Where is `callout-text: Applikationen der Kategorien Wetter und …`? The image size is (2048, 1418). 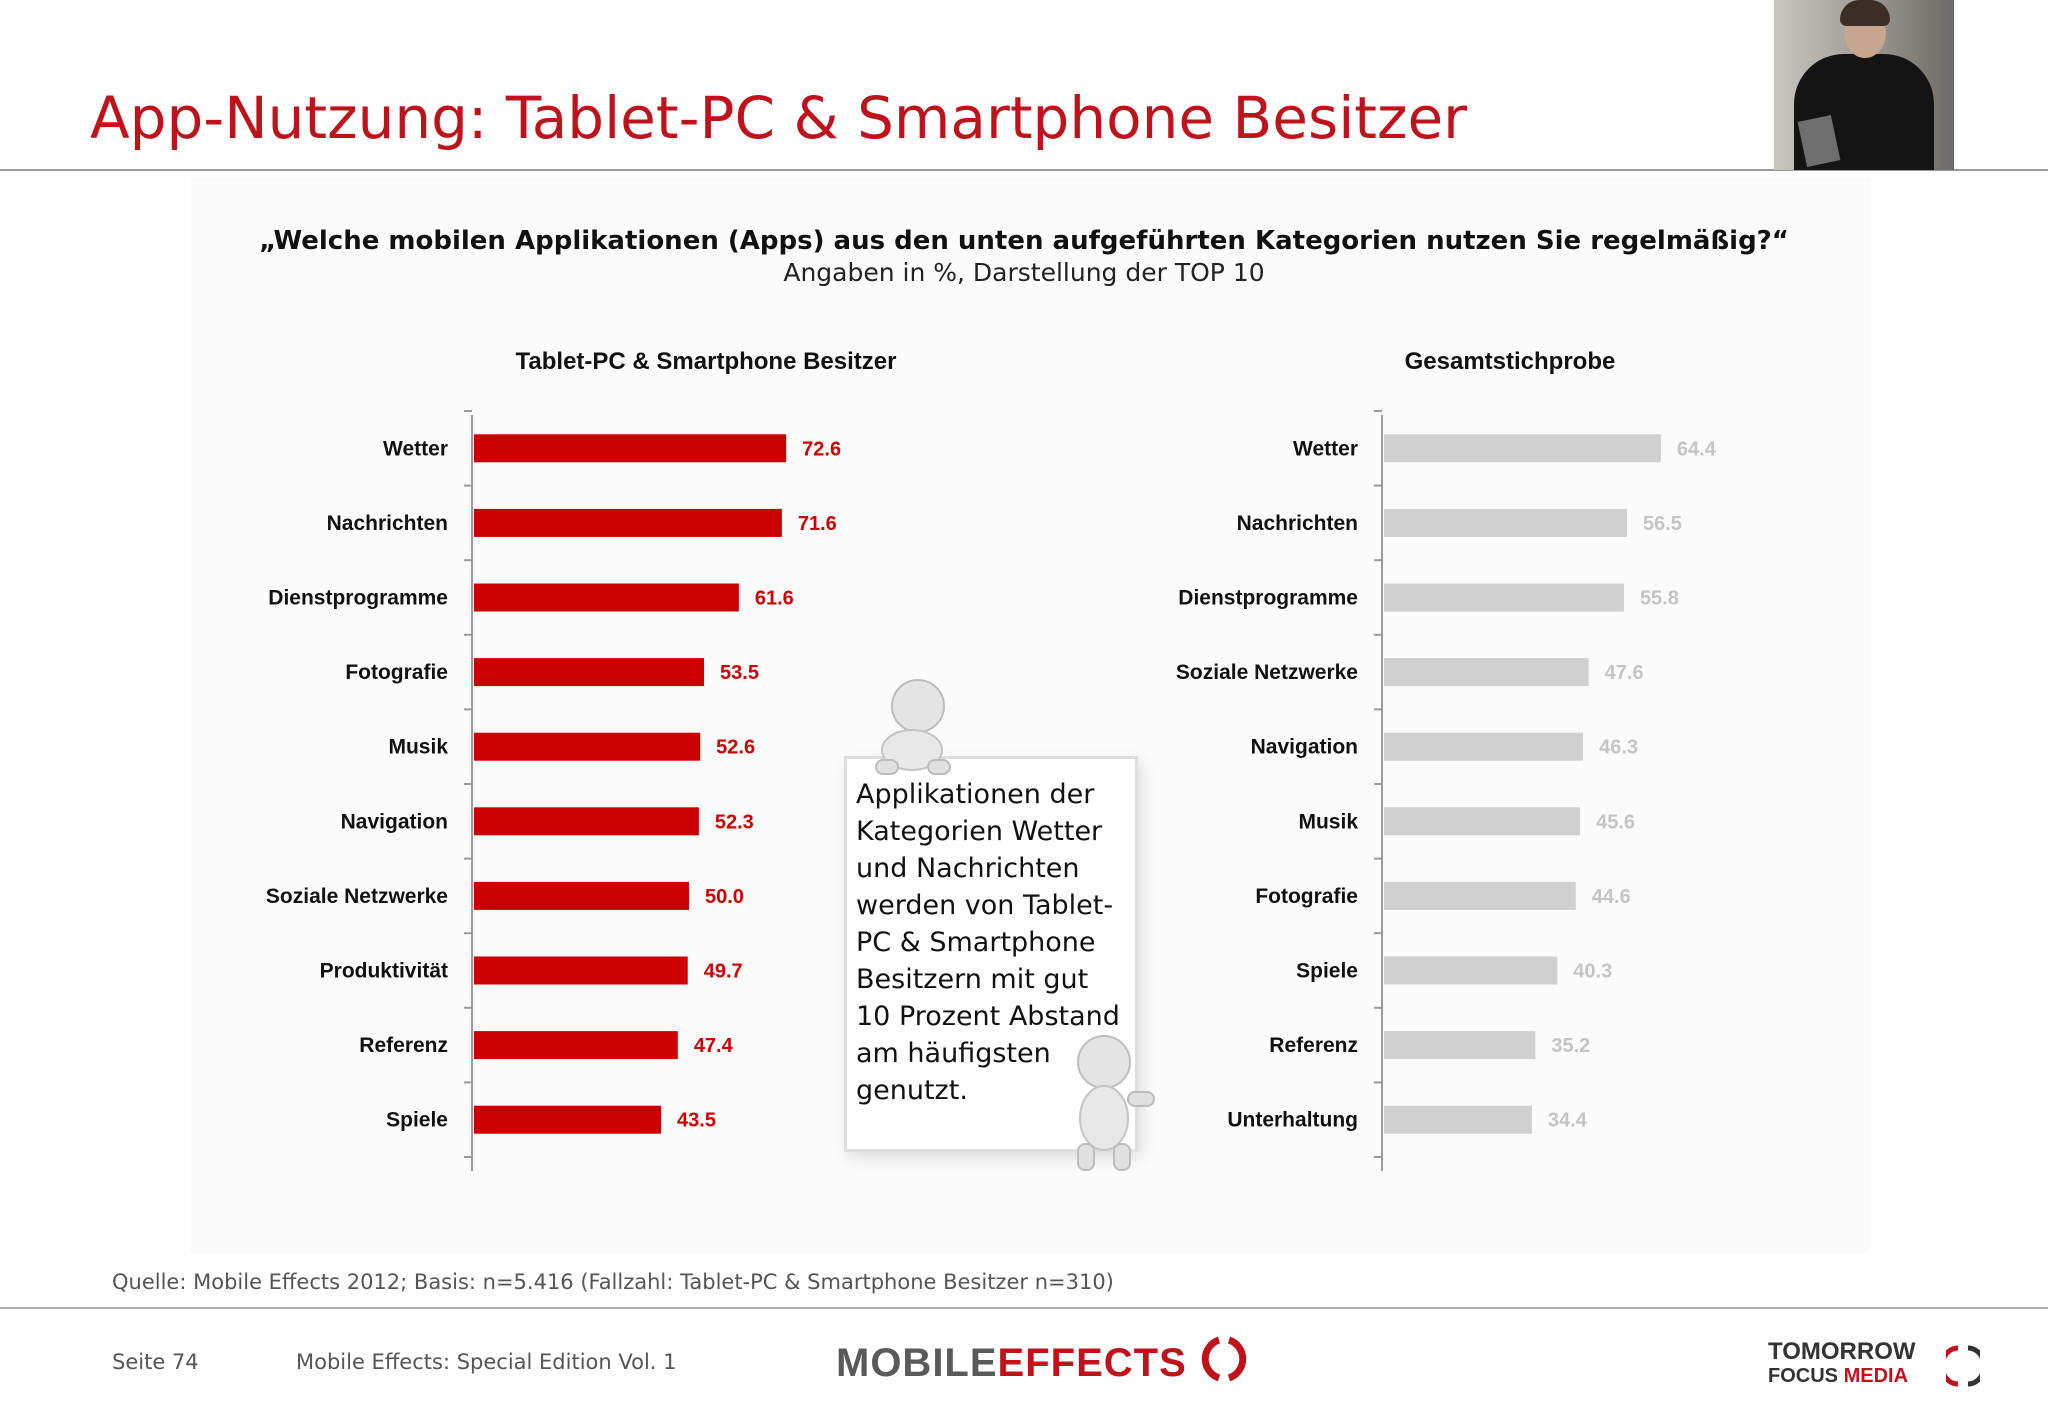
callout-text: Applikationen der Kategorien Wetter und … is located at coordinates (988, 942).